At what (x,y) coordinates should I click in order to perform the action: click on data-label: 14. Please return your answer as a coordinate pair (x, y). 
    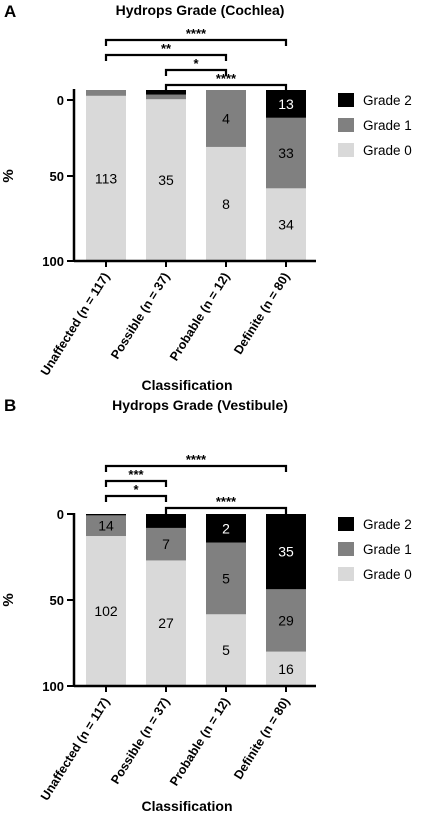
    Looking at the image, I should click on (106, 526).